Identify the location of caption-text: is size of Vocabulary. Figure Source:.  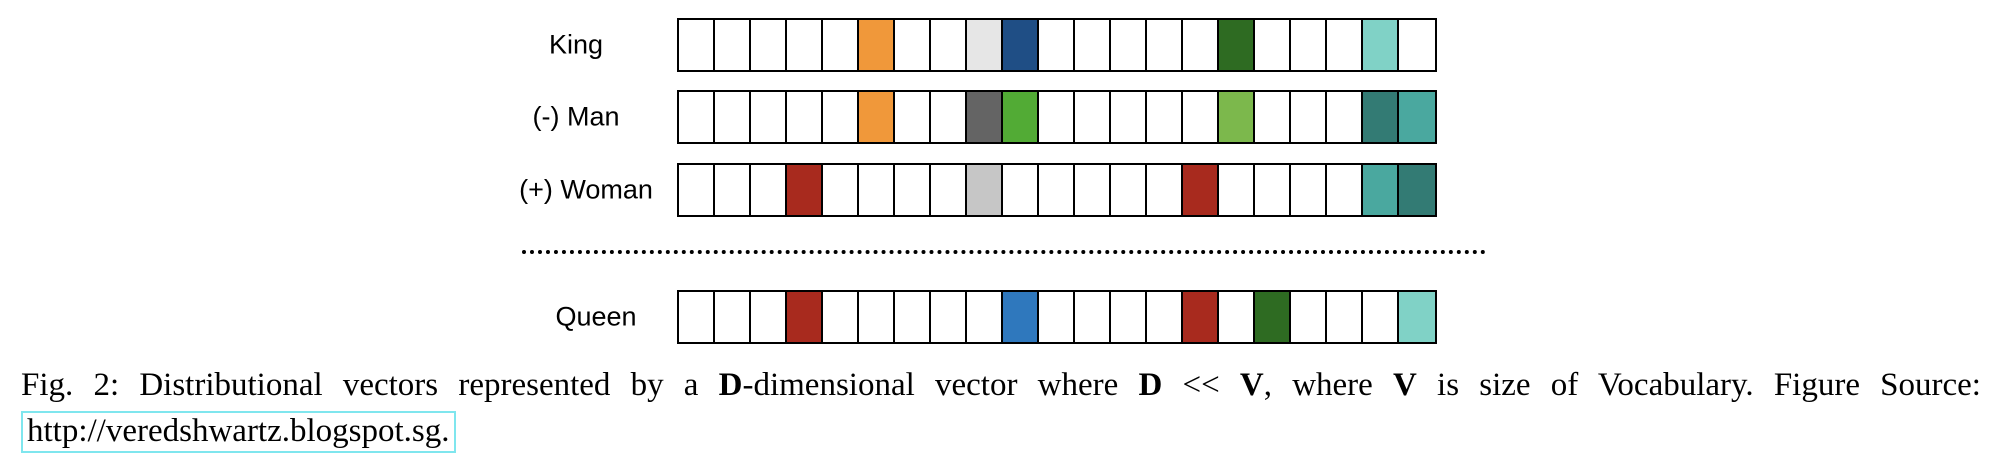
(1698, 385).